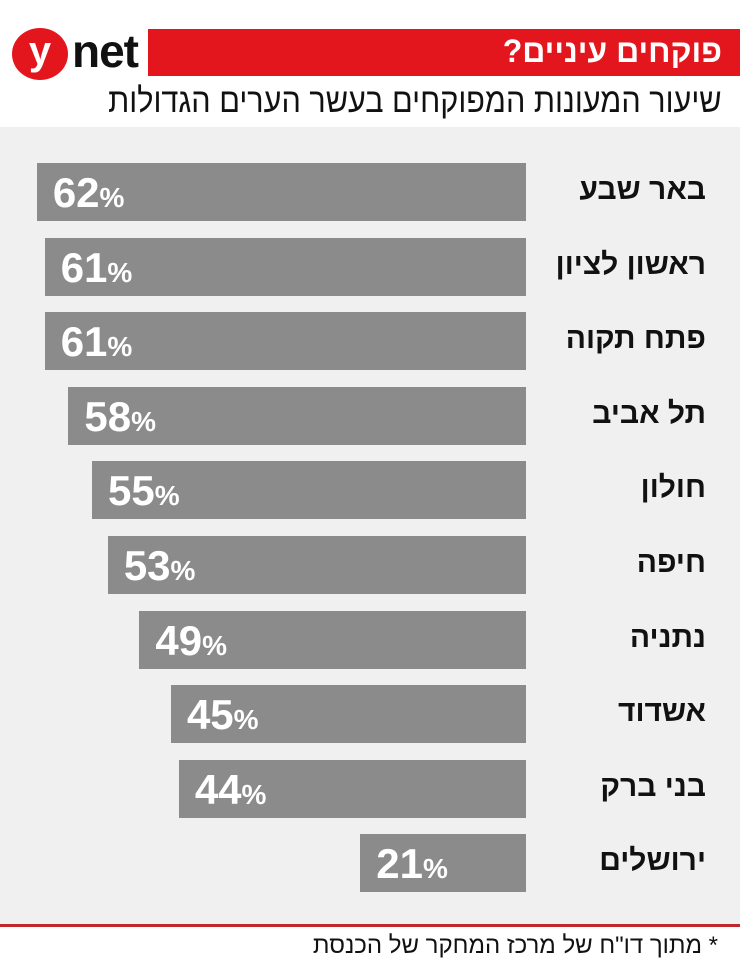  I want to click on category-label: בני ברק, so click(653, 786).